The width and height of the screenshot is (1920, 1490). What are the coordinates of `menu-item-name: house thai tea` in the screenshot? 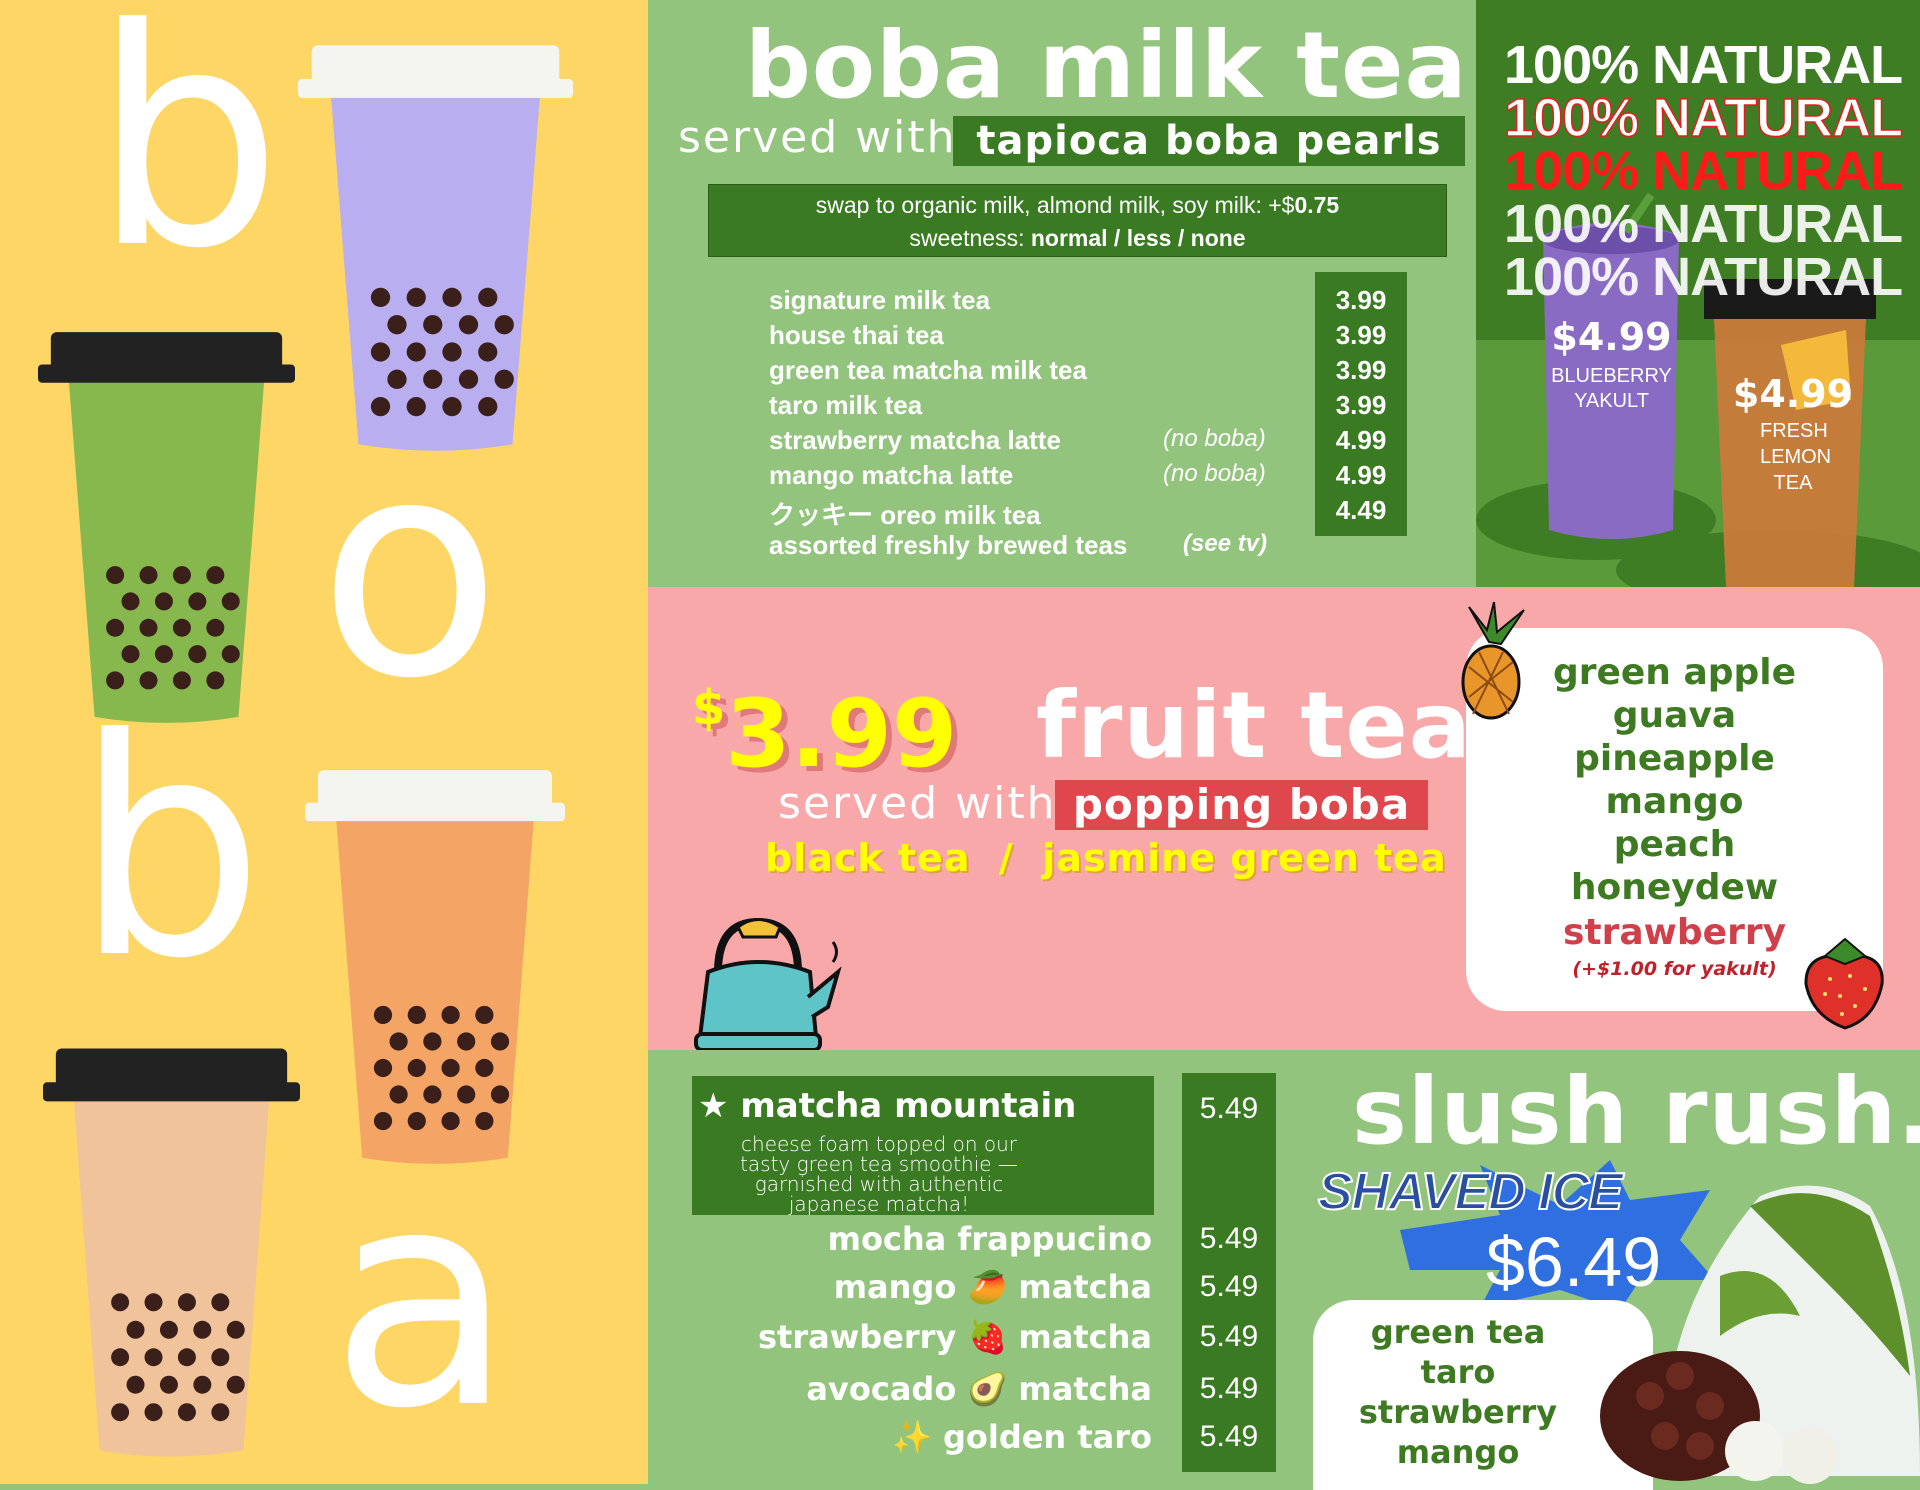 It's located at (856, 335).